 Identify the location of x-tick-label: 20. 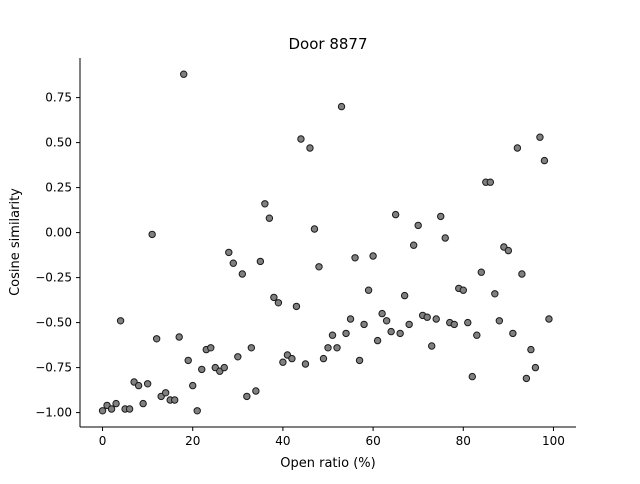
(192, 441).